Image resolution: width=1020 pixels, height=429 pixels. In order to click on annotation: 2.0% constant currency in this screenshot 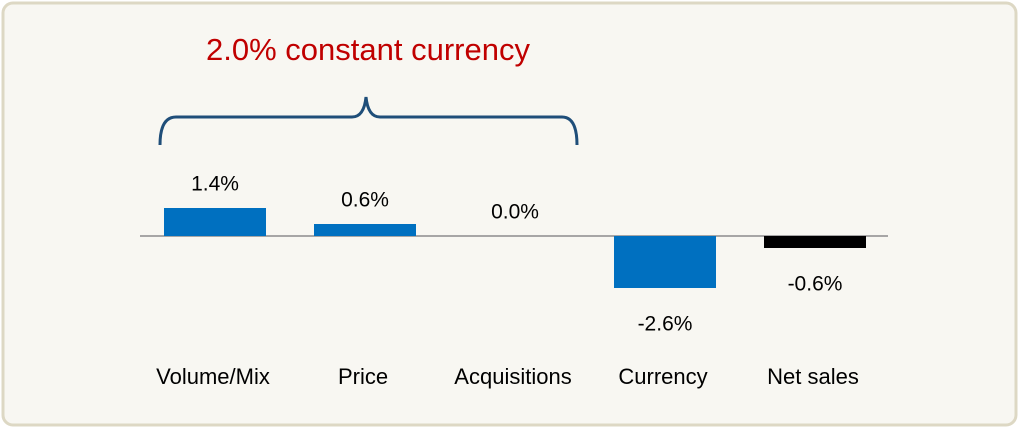, I will do `click(368, 49)`.